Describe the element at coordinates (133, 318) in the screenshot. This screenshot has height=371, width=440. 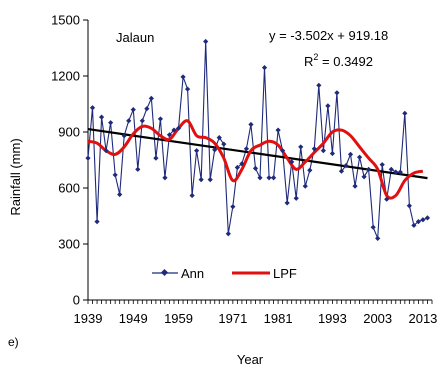
I see `x-tick-label: 1949` at that location.